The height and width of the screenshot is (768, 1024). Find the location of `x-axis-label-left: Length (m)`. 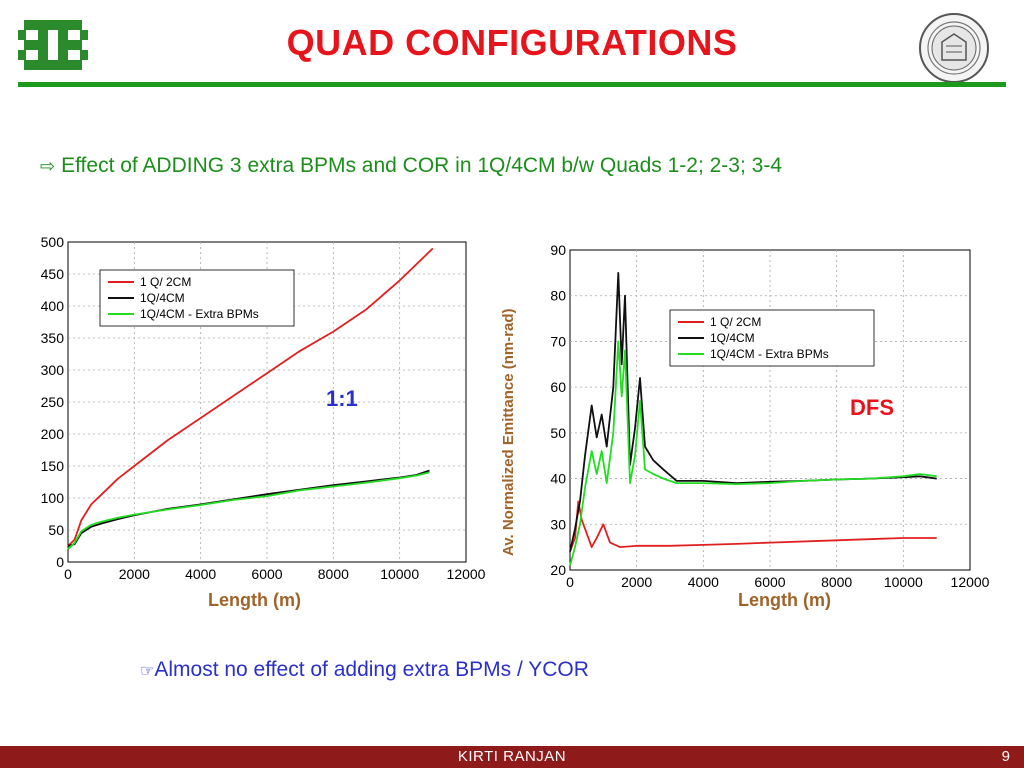

x-axis-label-left: Length (m) is located at coordinates (254, 600).